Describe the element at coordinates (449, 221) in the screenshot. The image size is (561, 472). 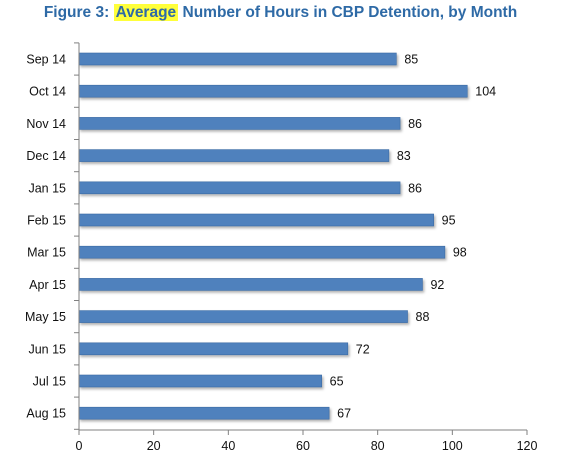
I see `data-label: 95` at that location.